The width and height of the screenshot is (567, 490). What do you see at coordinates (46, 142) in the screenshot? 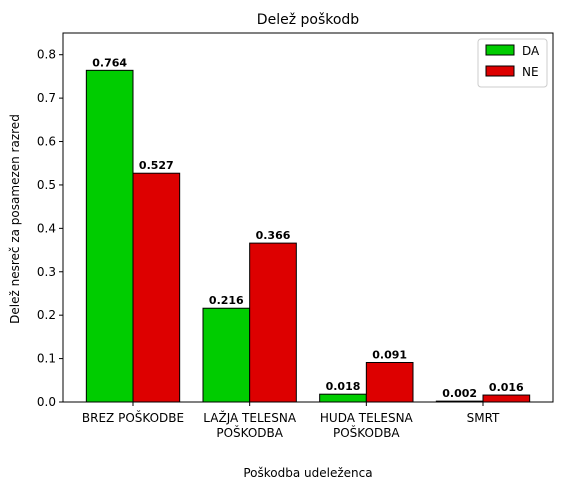
I see `y-tick-label: 0.6` at bounding box center [46, 142].